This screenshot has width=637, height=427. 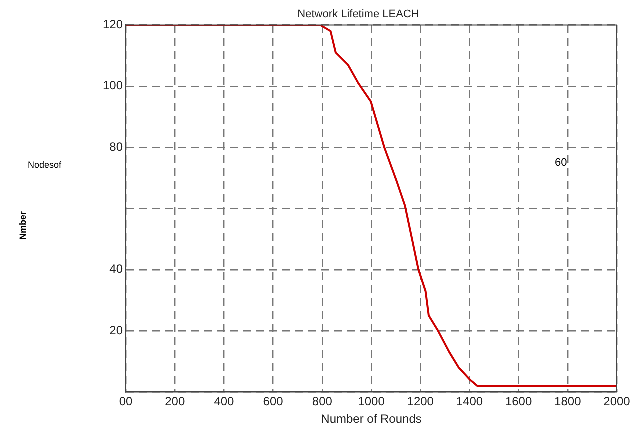 I want to click on x-tick-label: 00, so click(x=126, y=401).